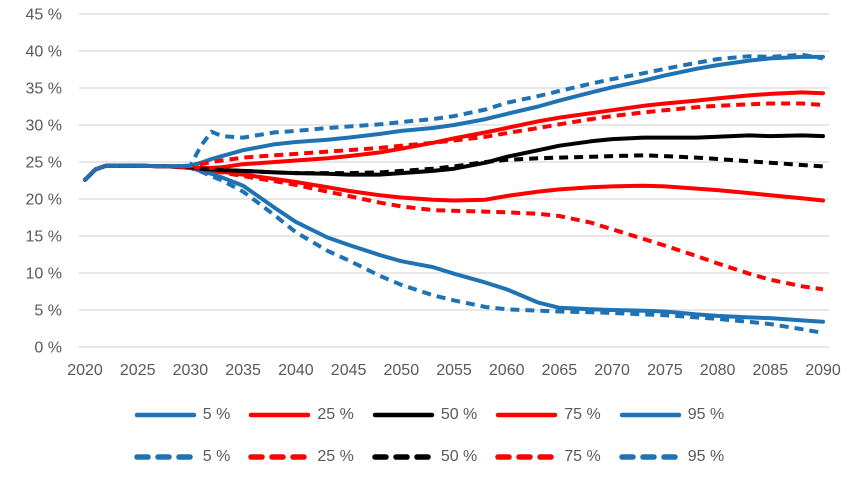  I want to click on x-axis-tick-label: 2070, so click(612, 370).